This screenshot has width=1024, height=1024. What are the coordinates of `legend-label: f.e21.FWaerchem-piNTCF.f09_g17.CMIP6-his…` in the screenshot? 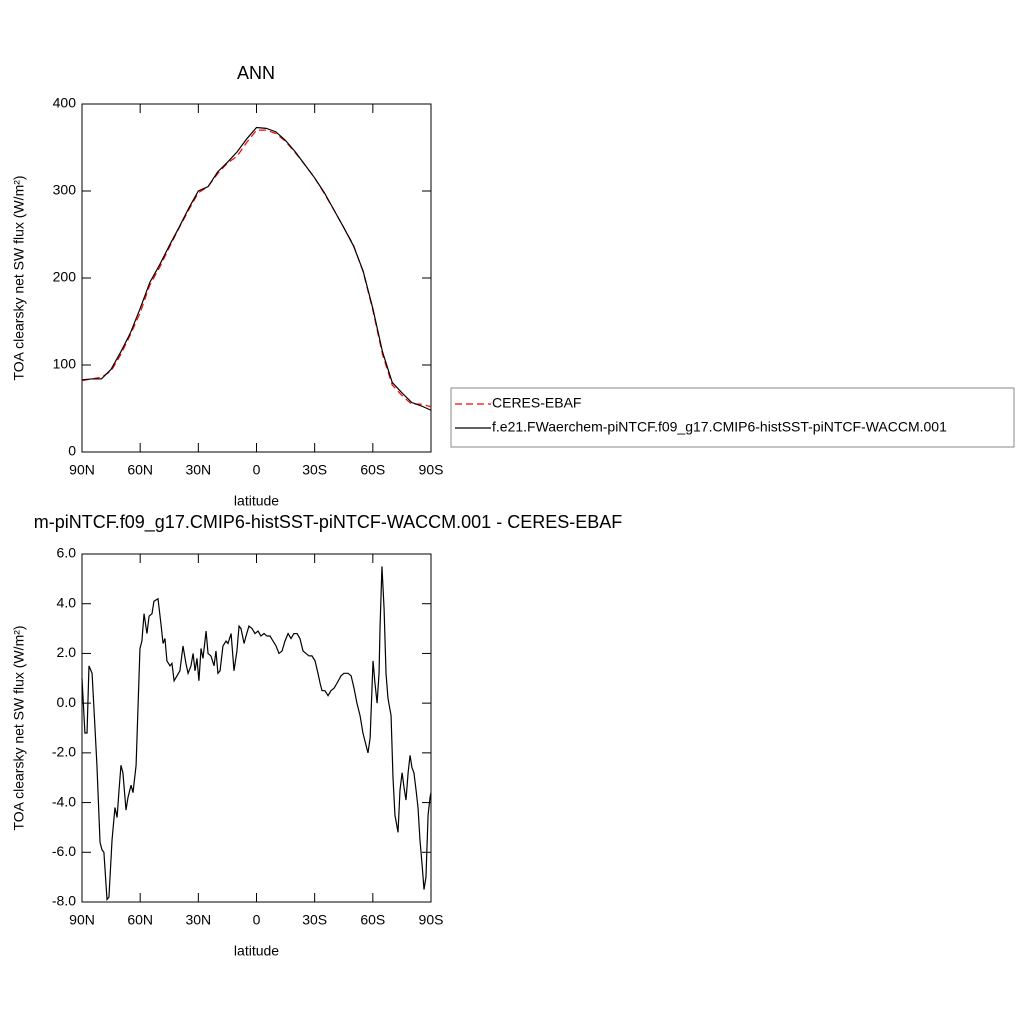 It's located at (719, 427).